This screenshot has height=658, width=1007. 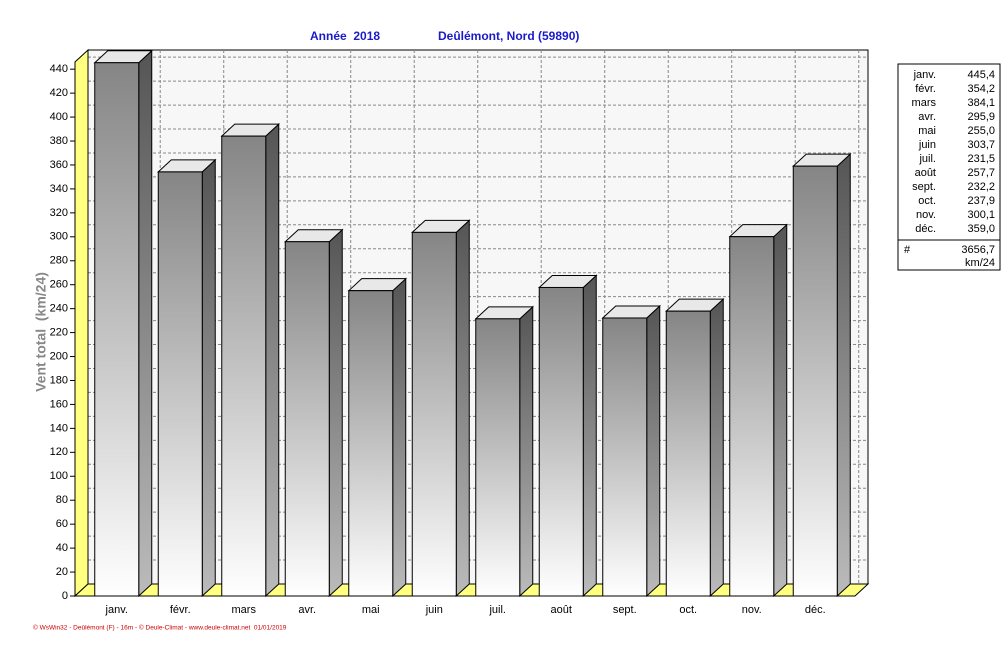 What do you see at coordinates (62, 500) in the screenshot?
I see `y-tick-label: 80` at bounding box center [62, 500].